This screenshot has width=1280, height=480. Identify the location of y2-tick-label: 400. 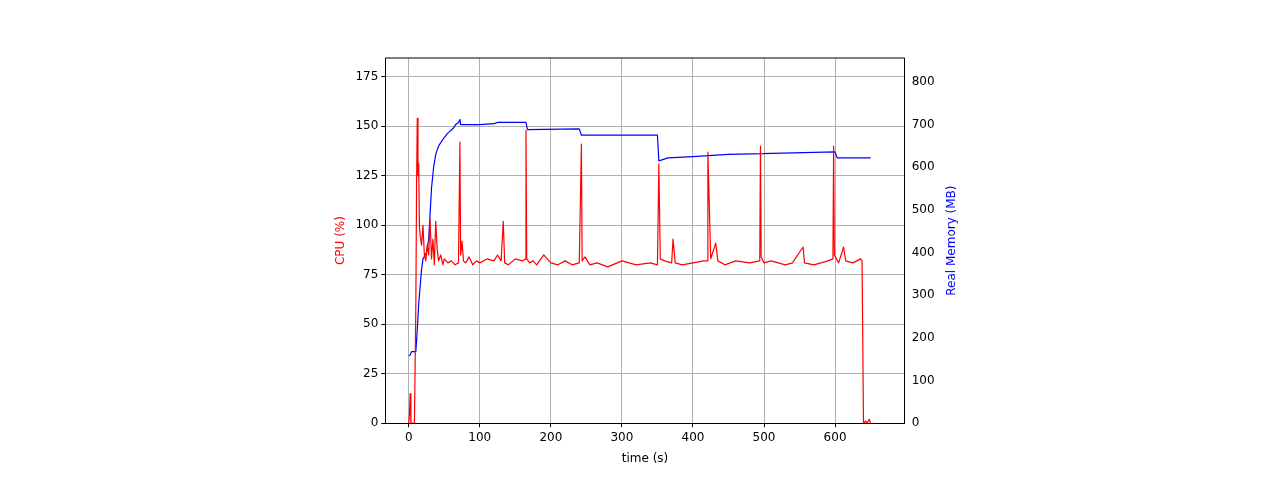
(923, 251).